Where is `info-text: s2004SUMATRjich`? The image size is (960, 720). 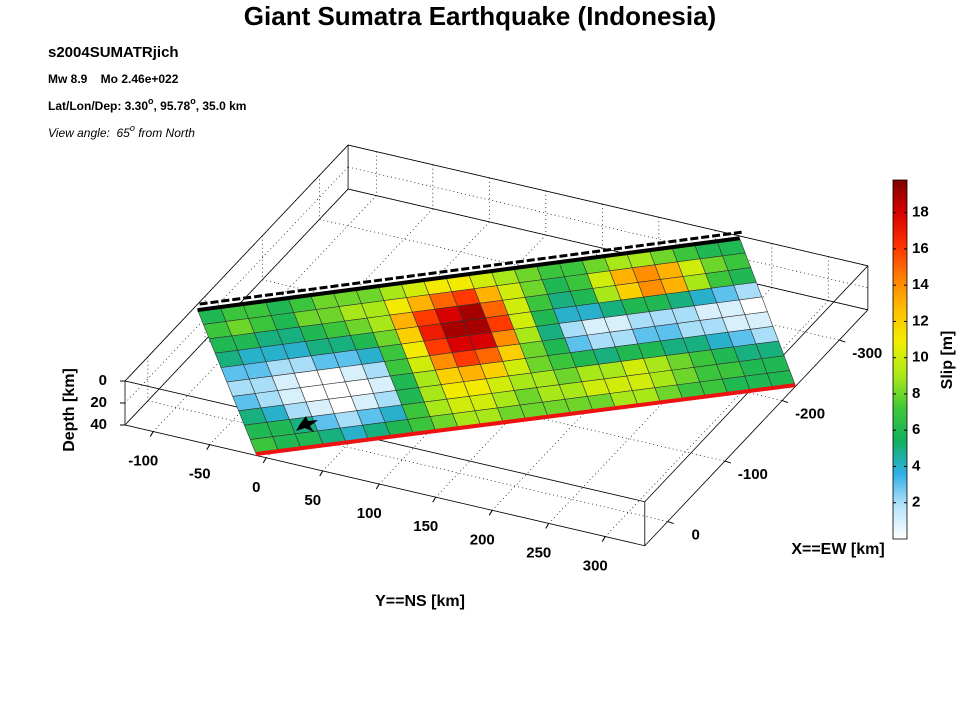
info-text: s2004SUMATRjich is located at coordinates (113, 52).